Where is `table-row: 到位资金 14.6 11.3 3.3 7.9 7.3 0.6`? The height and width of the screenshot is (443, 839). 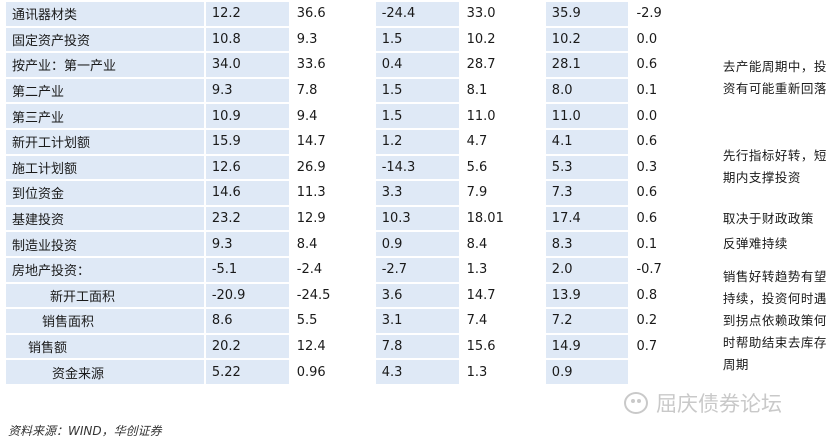
table-row: 到位资金 14.6 11.3 3.3 7.9 7.3 0.6 is located at coordinates (421, 193).